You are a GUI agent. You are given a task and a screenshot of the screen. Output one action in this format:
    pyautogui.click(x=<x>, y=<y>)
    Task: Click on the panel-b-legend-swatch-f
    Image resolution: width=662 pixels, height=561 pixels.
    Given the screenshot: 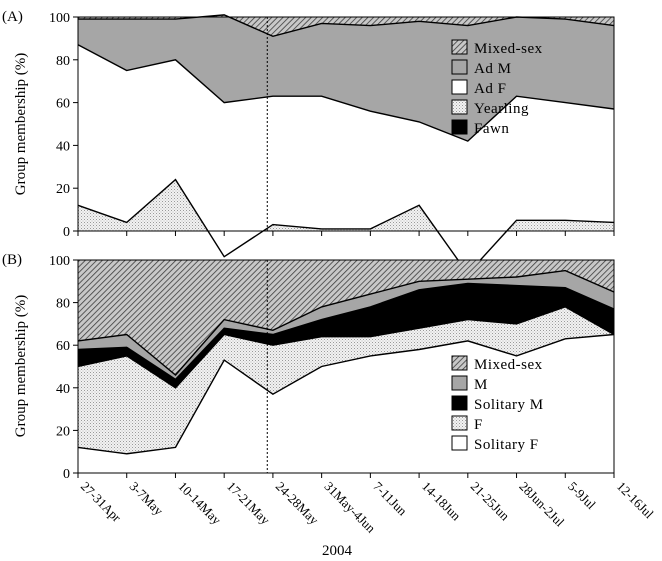 What is the action you would take?
    pyautogui.click(x=459, y=423)
    